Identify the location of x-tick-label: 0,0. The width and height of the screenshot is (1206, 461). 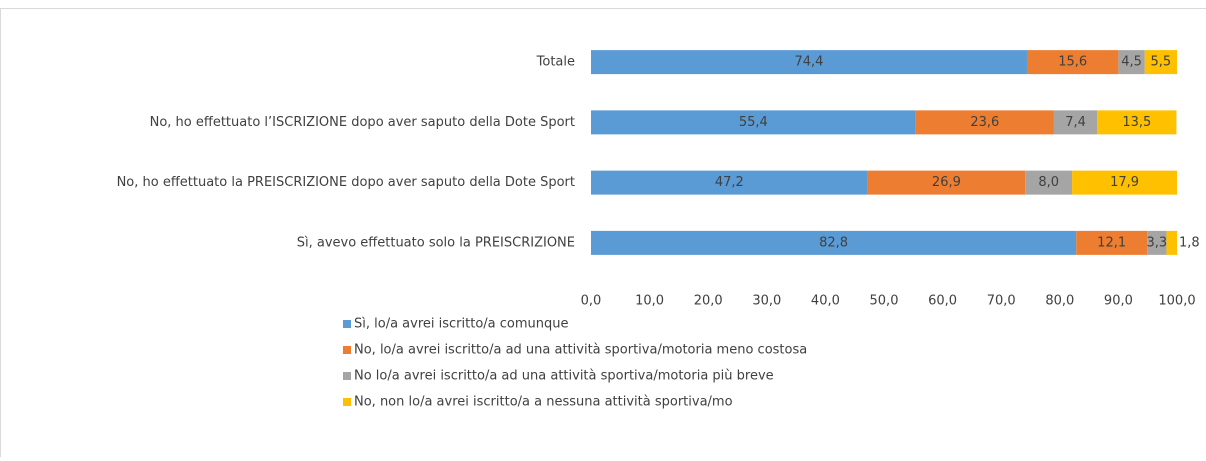
(591, 301).